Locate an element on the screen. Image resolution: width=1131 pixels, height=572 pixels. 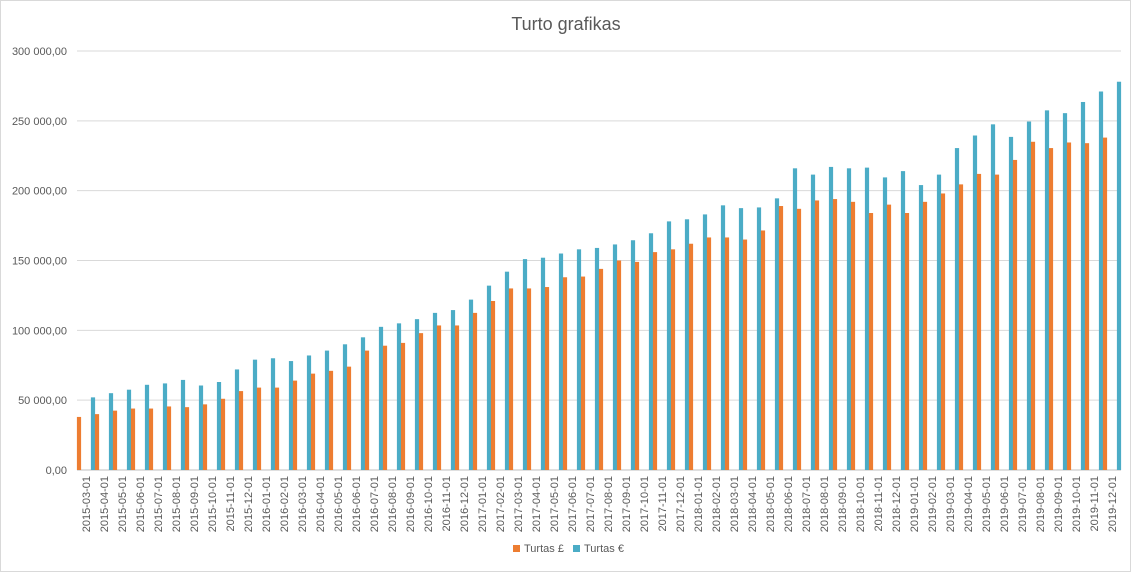
y-tick-label: 100 000,00 is located at coordinates (39, 331).